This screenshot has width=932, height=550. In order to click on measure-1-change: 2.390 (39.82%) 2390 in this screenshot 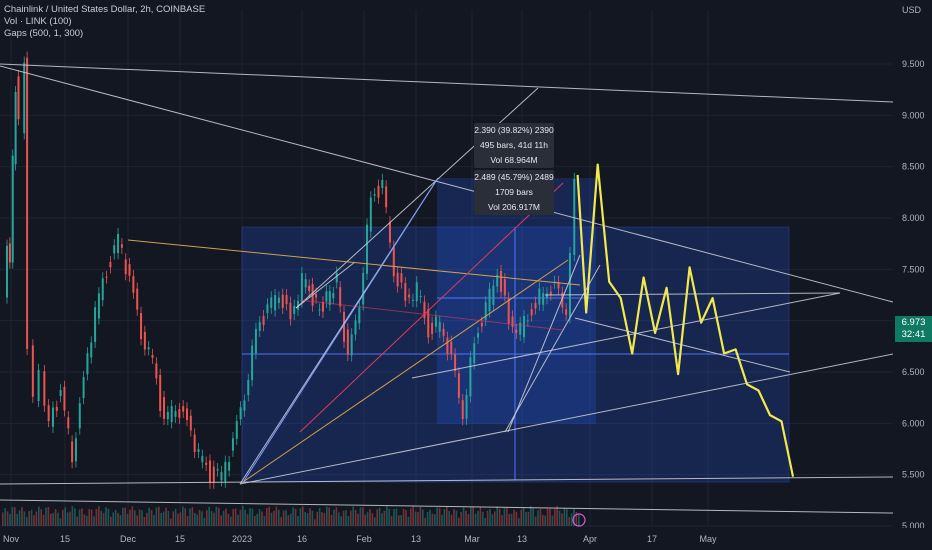, I will do `click(514, 130)`.